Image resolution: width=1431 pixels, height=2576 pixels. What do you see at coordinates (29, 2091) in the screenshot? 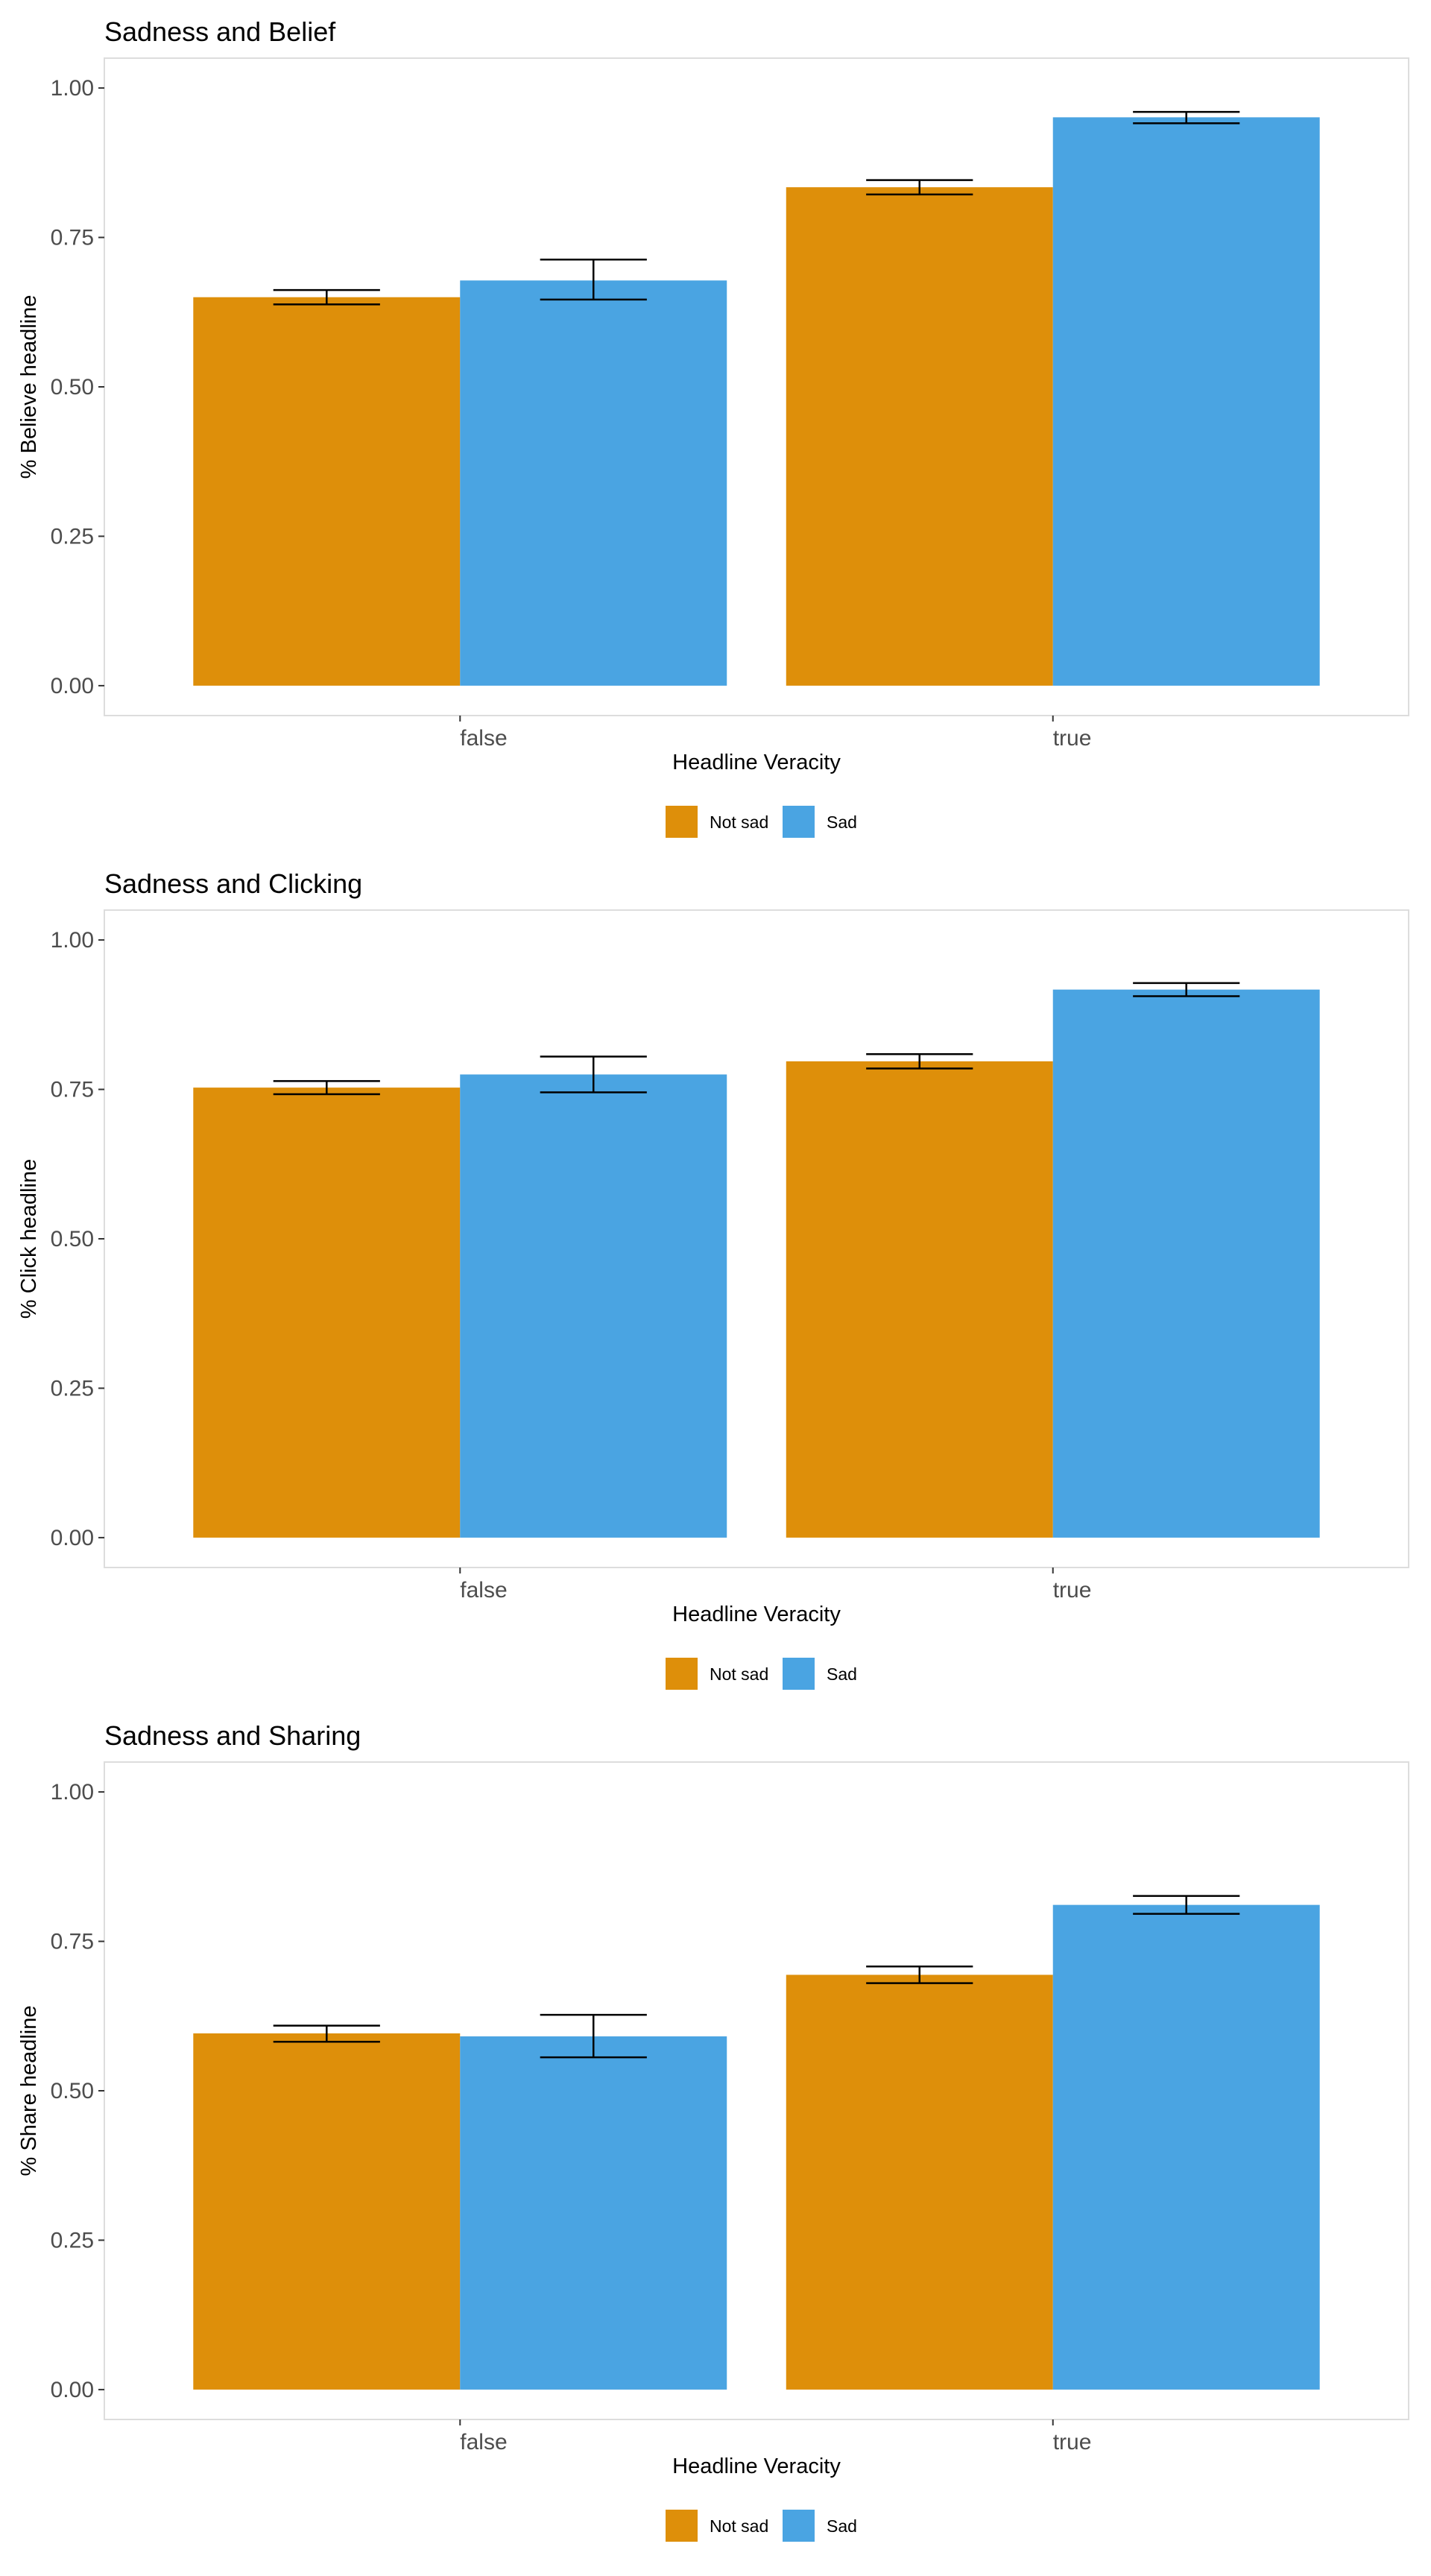
I see `y-axis-title: % Share headline` at bounding box center [29, 2091].